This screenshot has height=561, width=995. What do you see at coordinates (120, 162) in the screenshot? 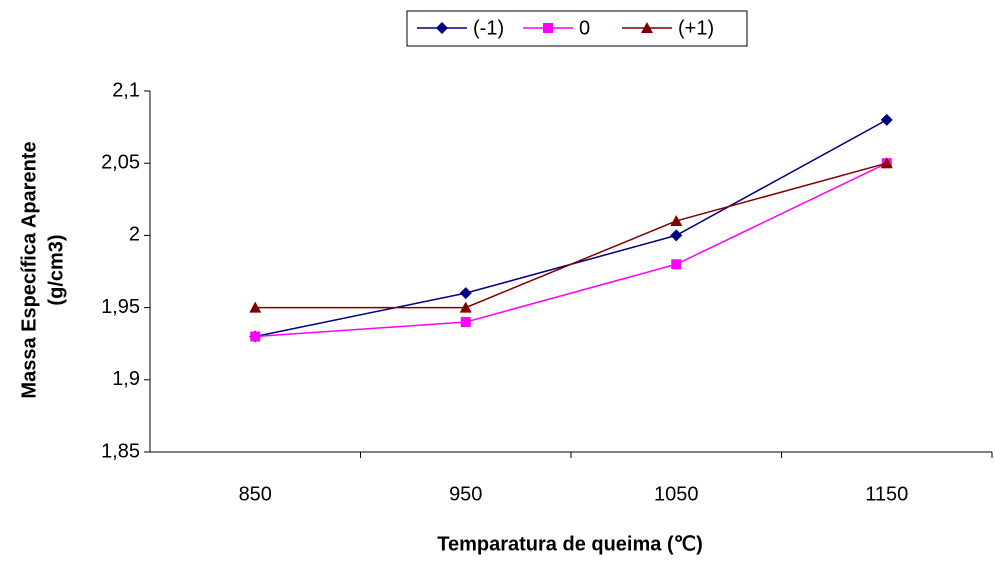
I see `y-tick-label: 2,05` at bounding box center [120, 162].